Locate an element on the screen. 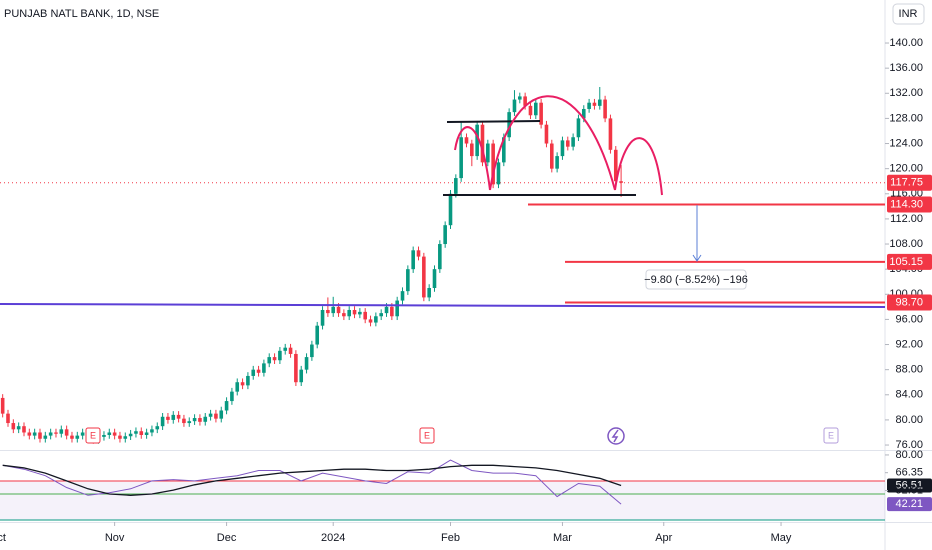  measure-box is located at coordinates (696, 279).